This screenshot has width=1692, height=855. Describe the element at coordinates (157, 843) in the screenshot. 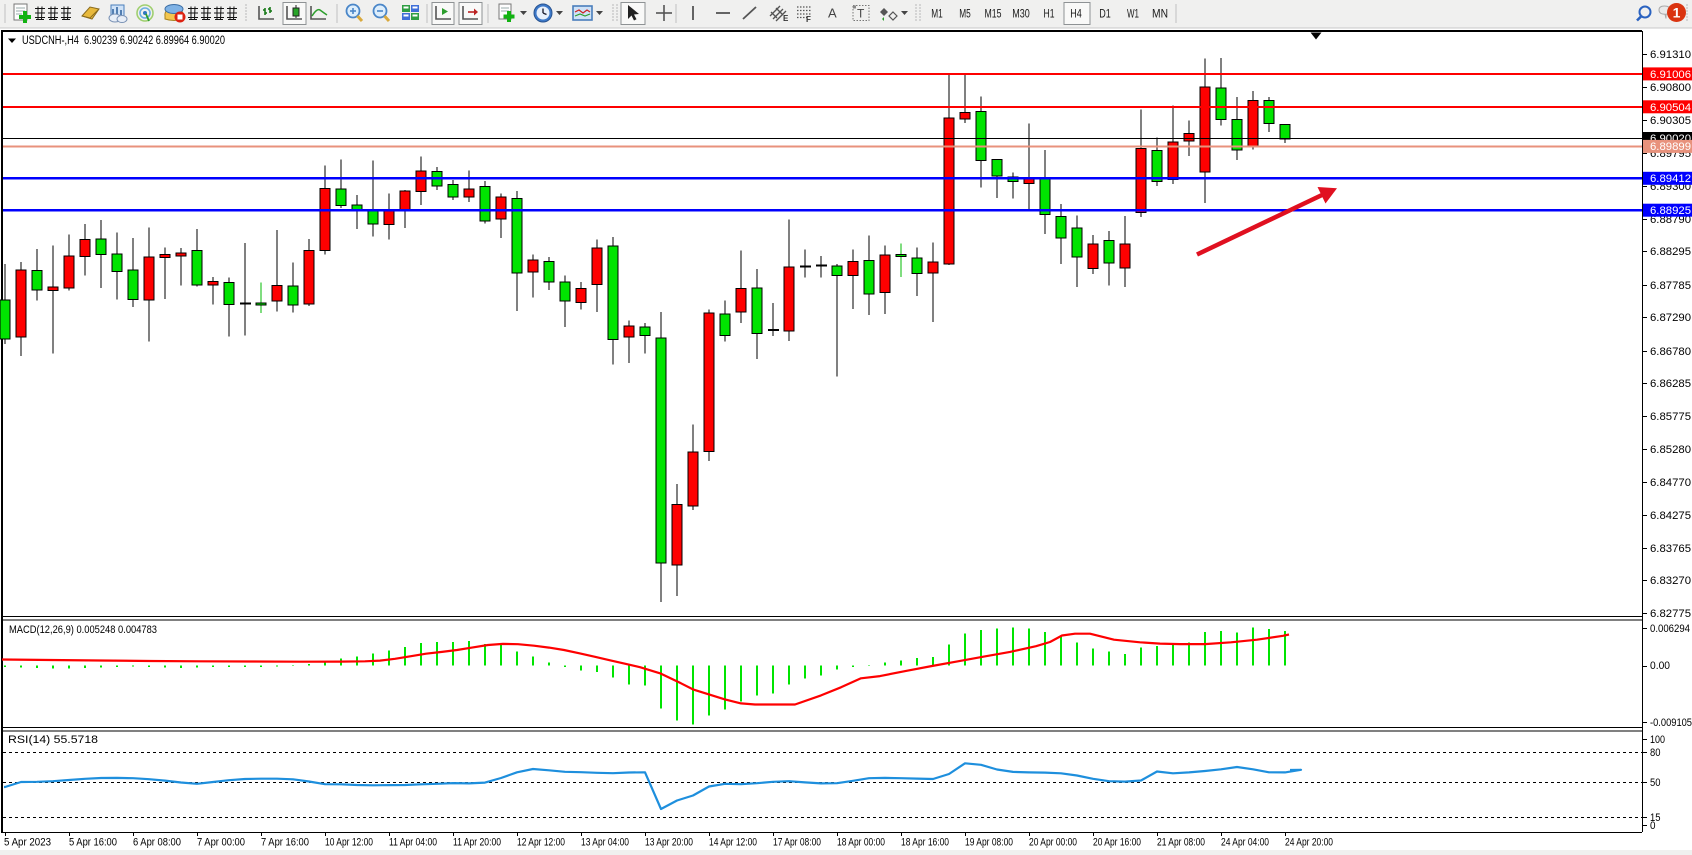

I see `svg-text: 6 Apr 08:00` at that location.